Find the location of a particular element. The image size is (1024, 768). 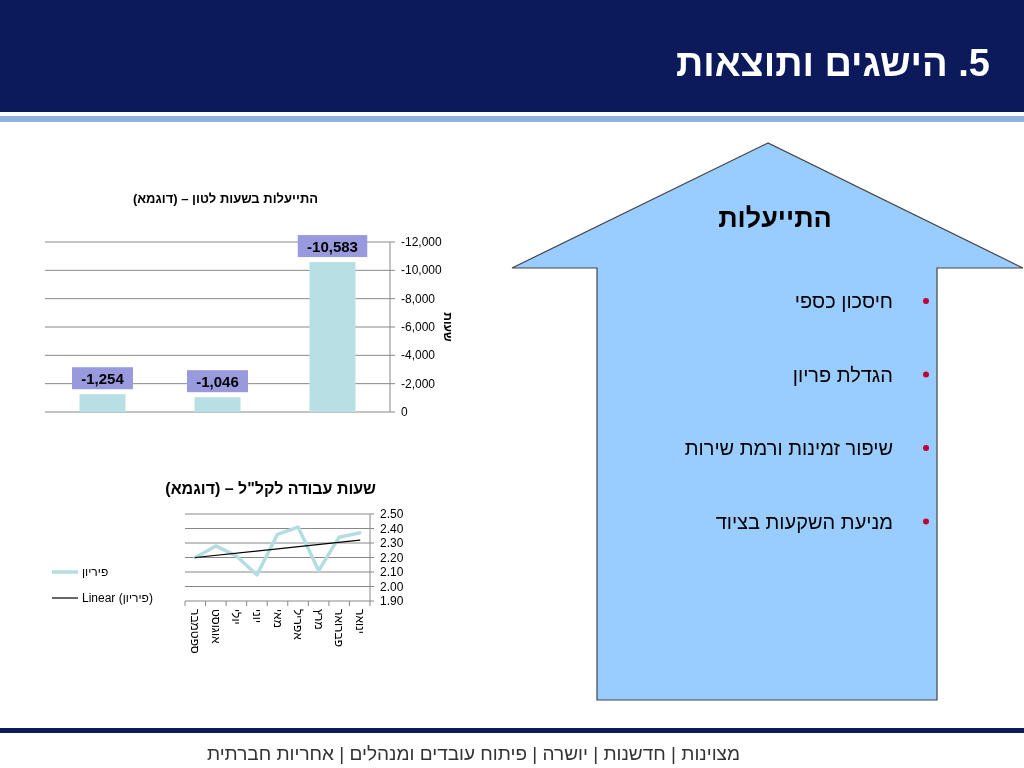

text: 5. הישגים ותוצאות is located at coordinates (832, 63).